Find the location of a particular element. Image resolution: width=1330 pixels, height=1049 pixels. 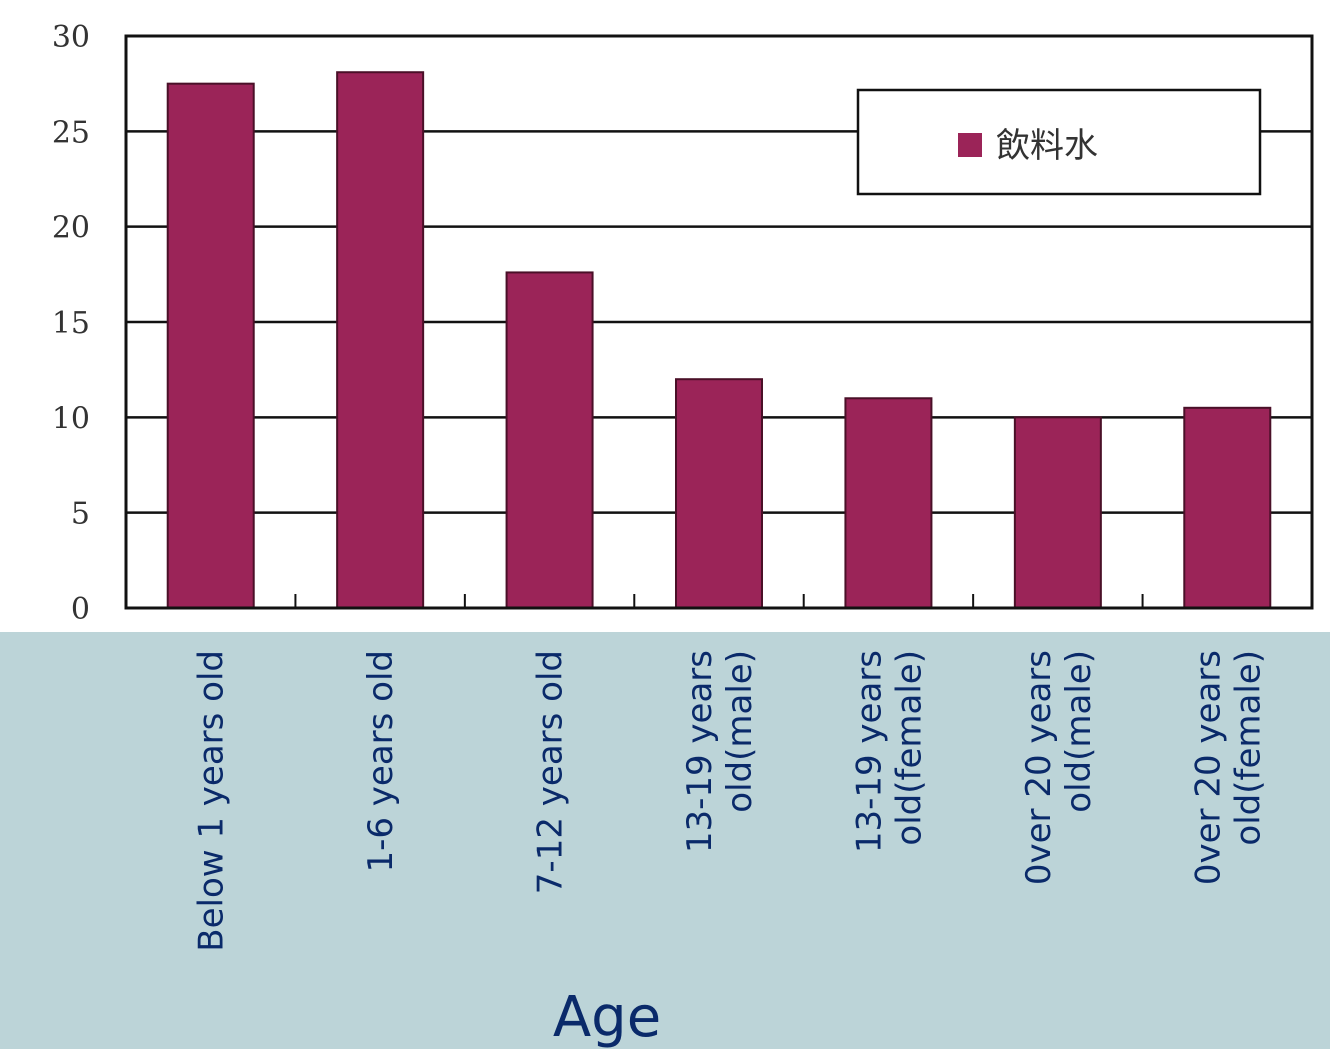

x-tick-label: 7-12 years old is located at coordinates (551, 772).